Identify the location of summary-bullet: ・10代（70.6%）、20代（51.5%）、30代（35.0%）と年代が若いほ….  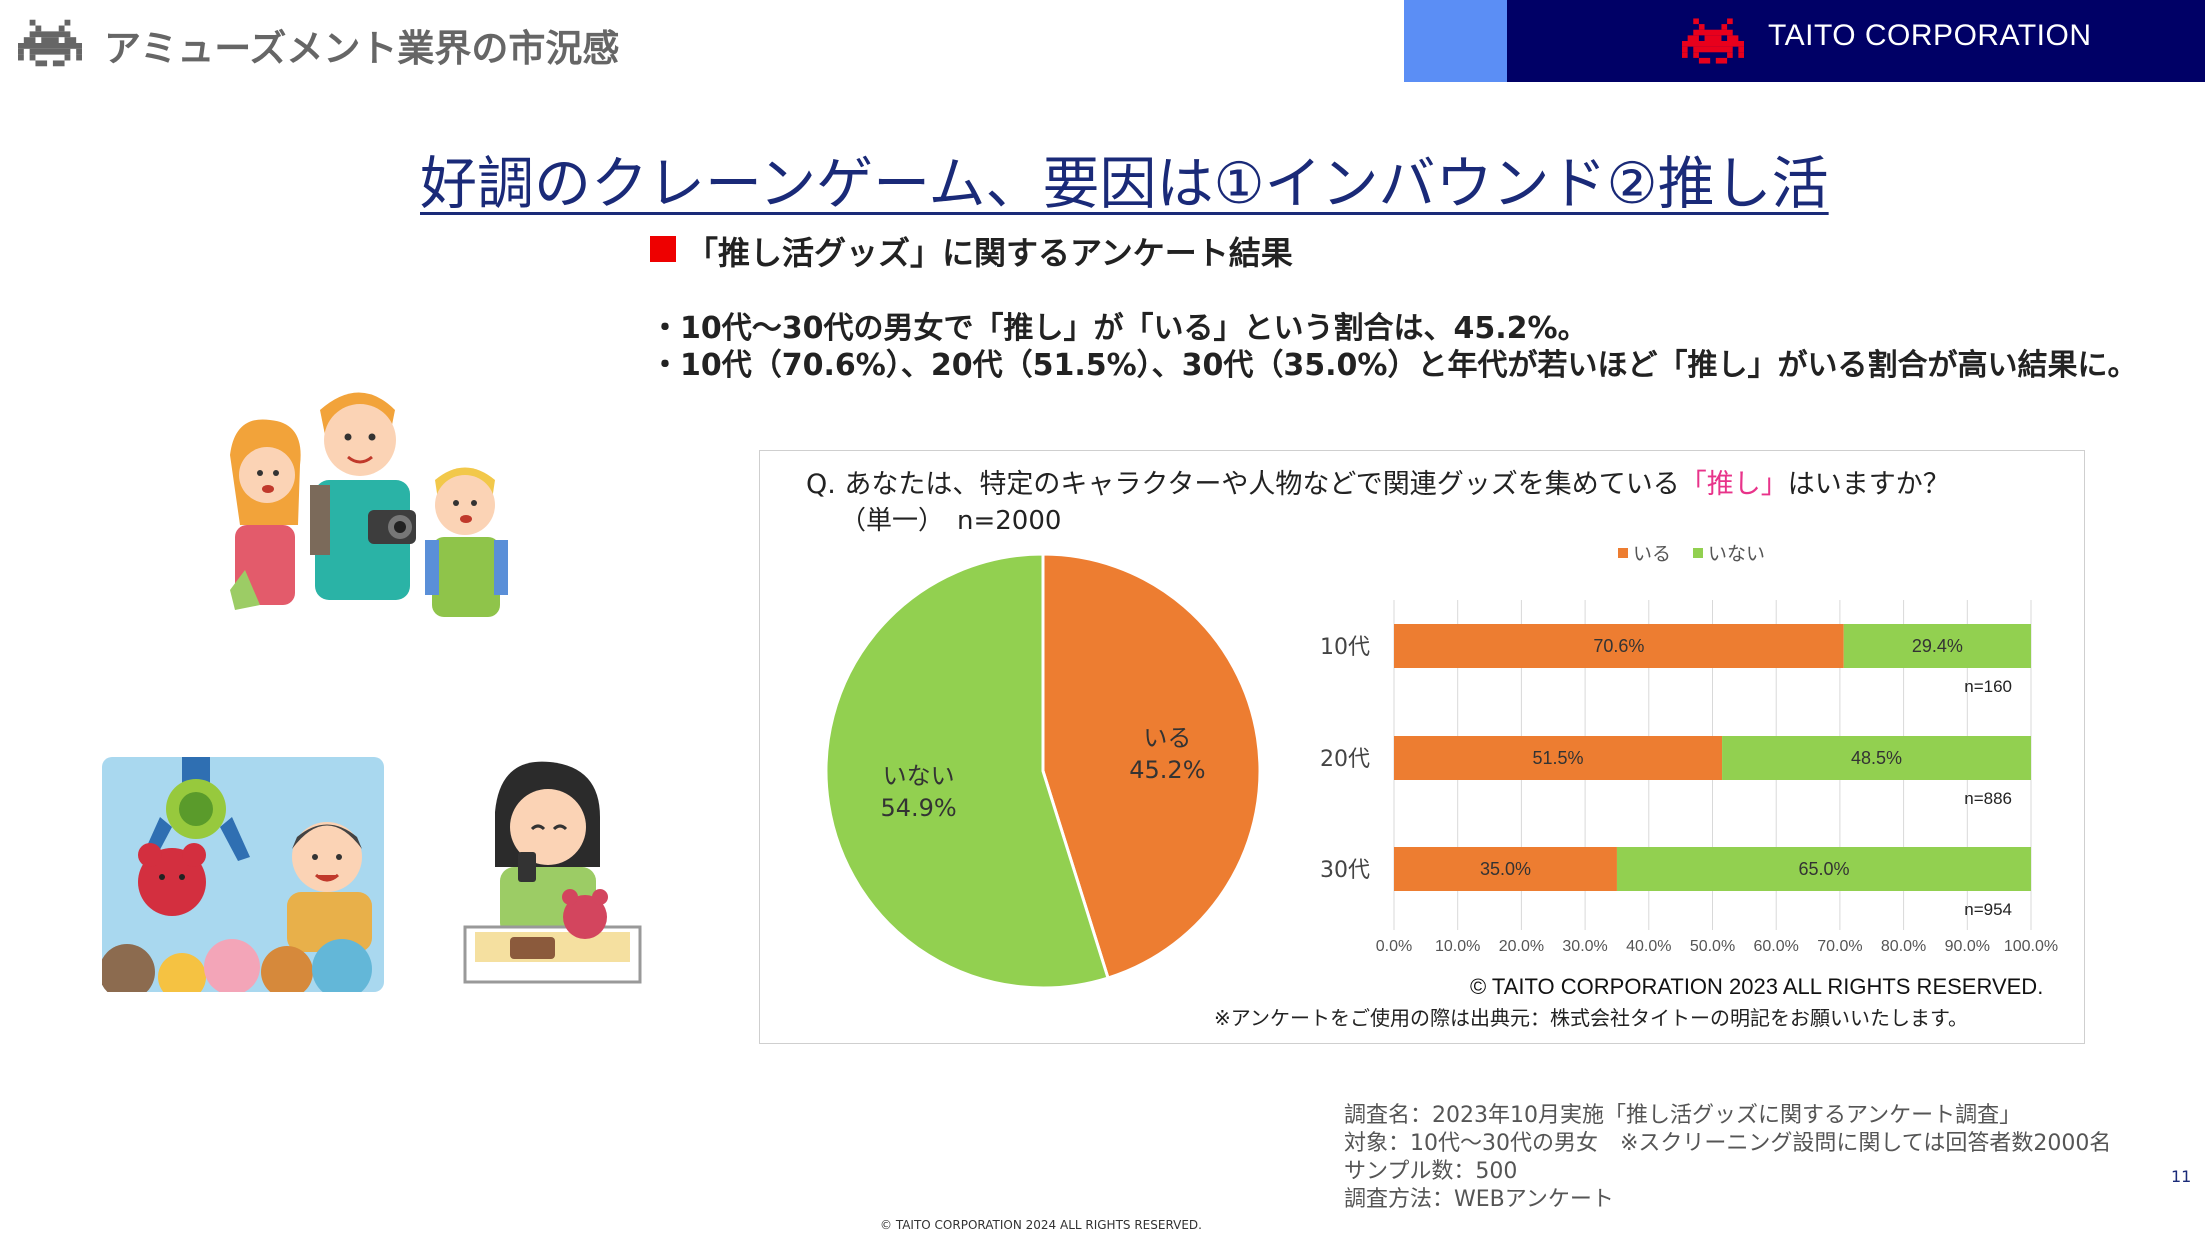
(1394, 365).